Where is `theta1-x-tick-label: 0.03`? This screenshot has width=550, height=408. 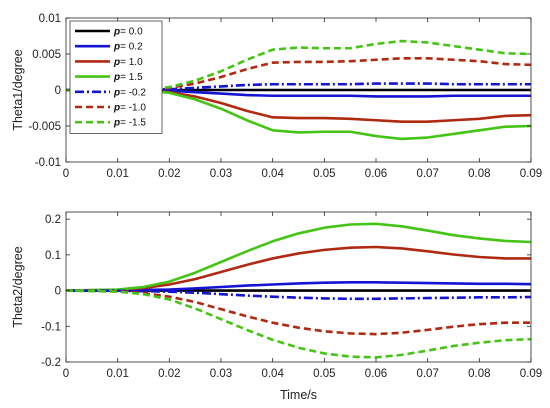 theta1-x-tick-label: 0.03 is located at coordinates (221, 174).